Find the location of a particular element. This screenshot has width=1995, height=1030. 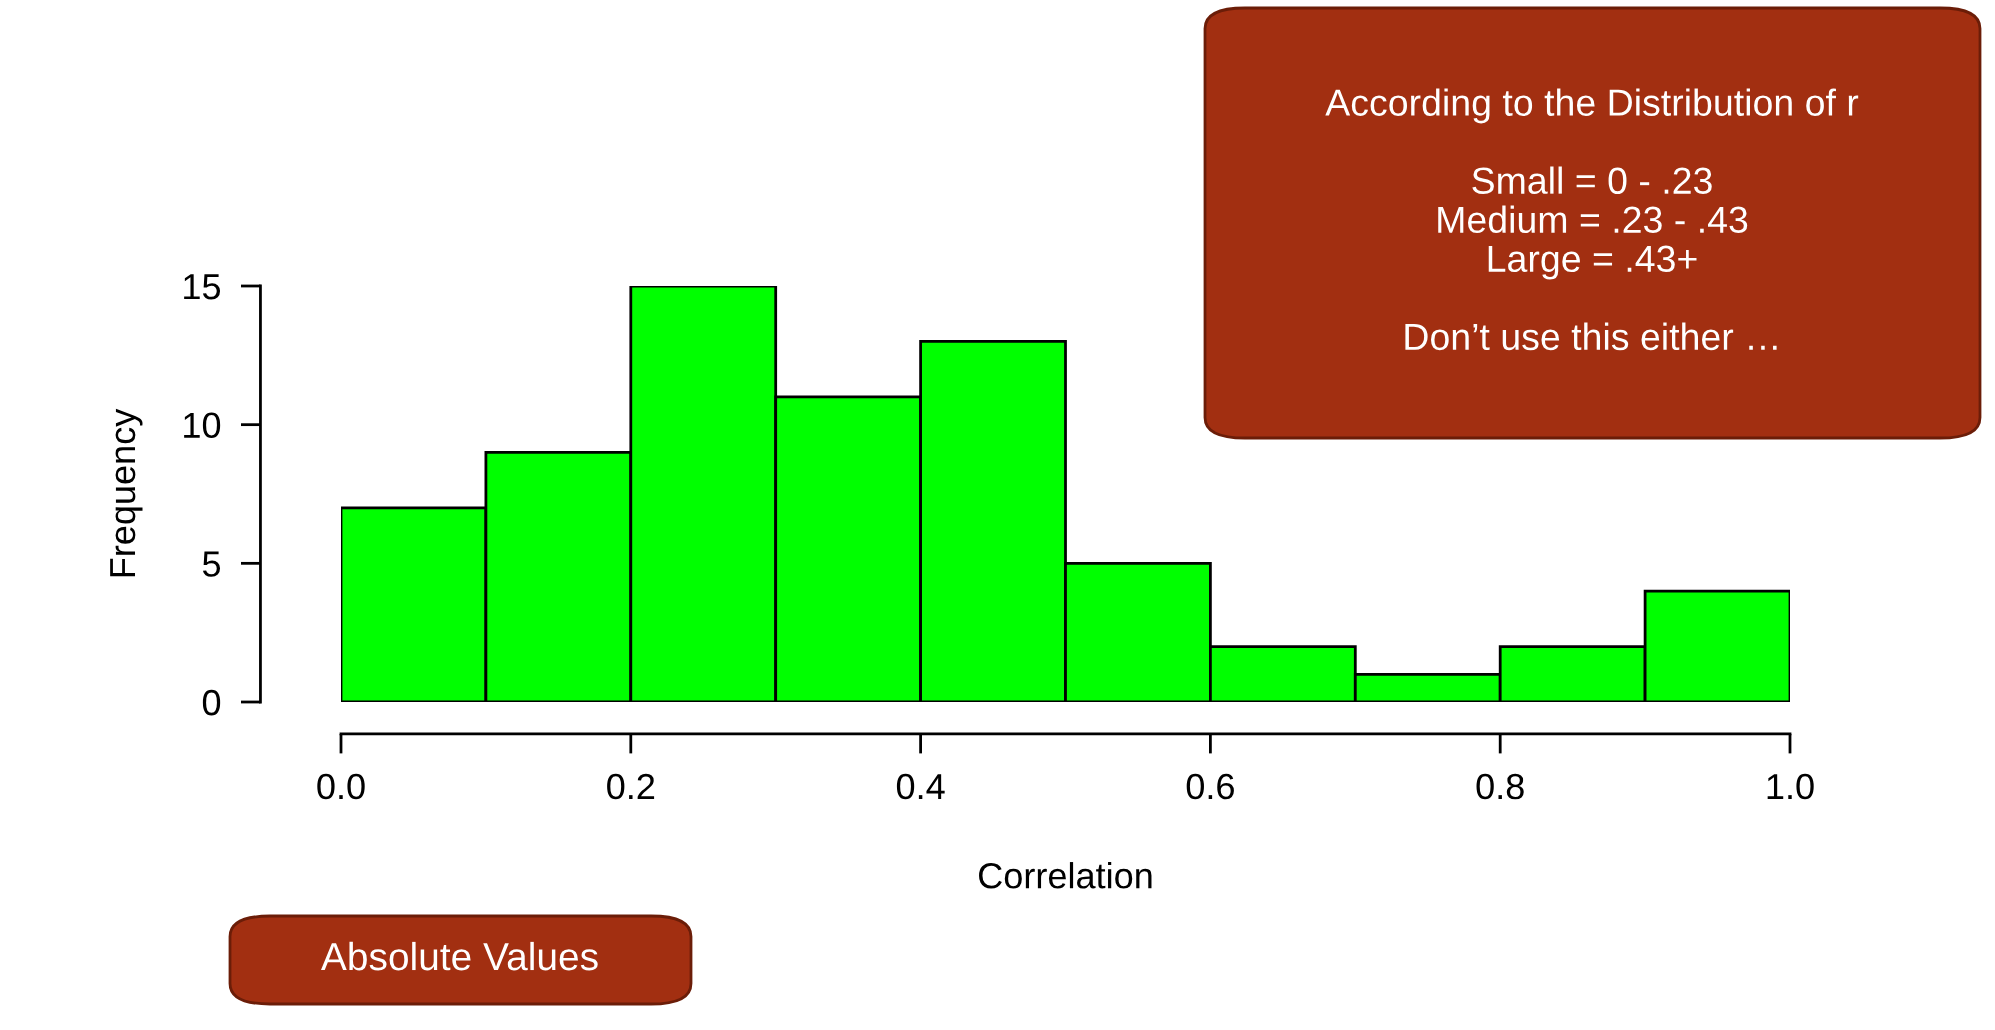

y-axis-title: Frequency is located at coordinates (126, 492).